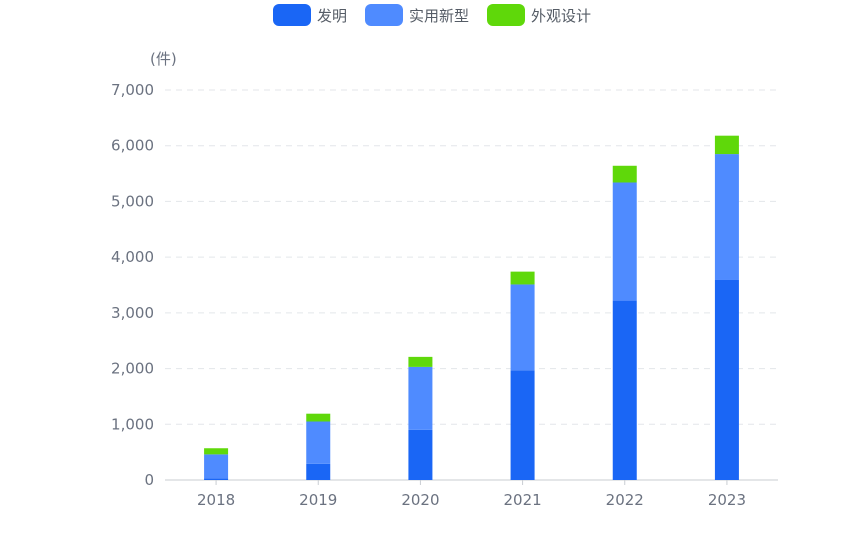 The height and width of the screenshot is (546, 864). Describe the element at coordinates (132, 90) in the screenshot. I see `y-tick-label: 7,000` at that location.